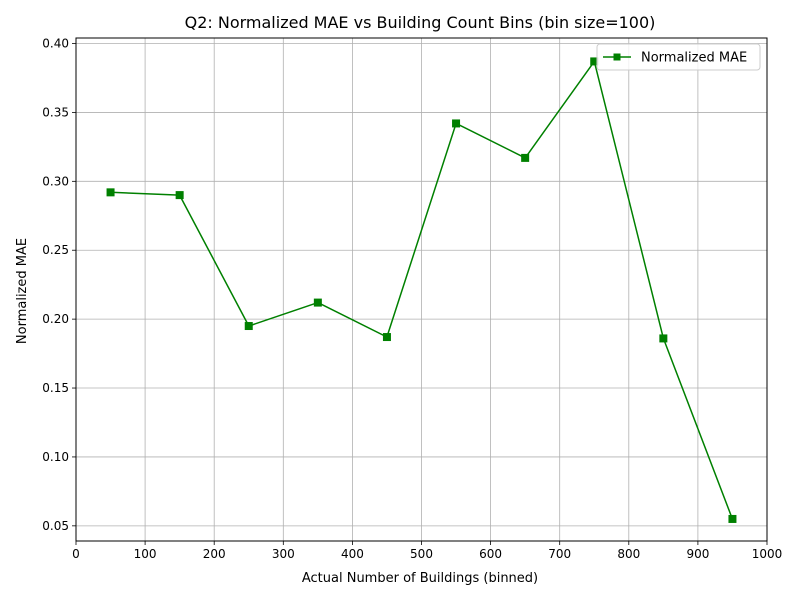 This screenshot has height=605, width=800. Describe the element at coordinates (55, 388) in the screenshot. I see `y-tick-label: 0.15` at that location.